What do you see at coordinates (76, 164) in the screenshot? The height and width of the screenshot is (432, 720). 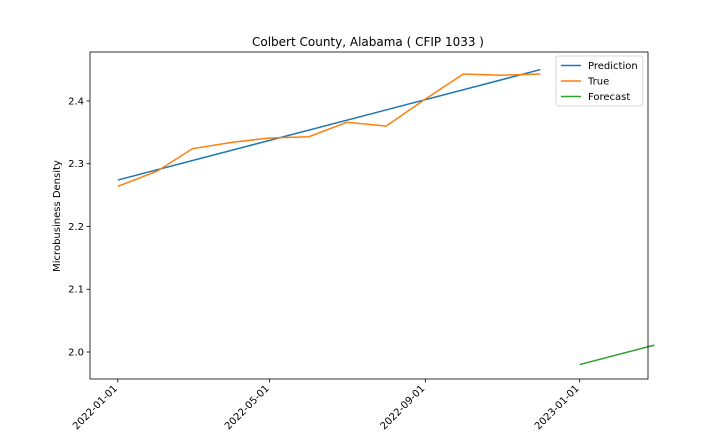 I see `y-tick-label: 2.3` at bounding box center [76, 164].